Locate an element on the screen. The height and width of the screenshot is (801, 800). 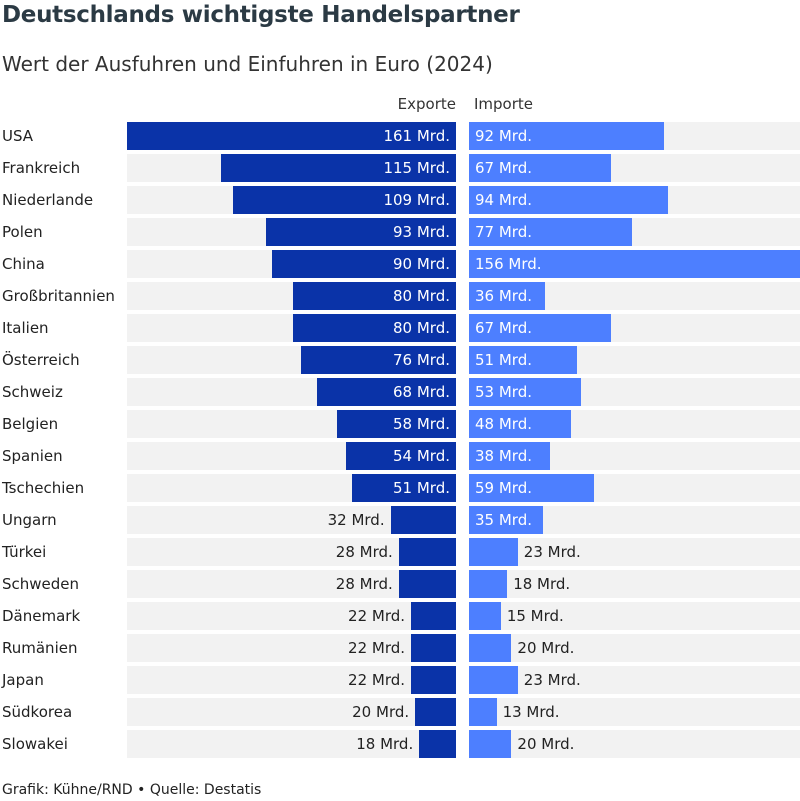
exports-value-label: 93 Mrd. is located at coordinates (421, 232).